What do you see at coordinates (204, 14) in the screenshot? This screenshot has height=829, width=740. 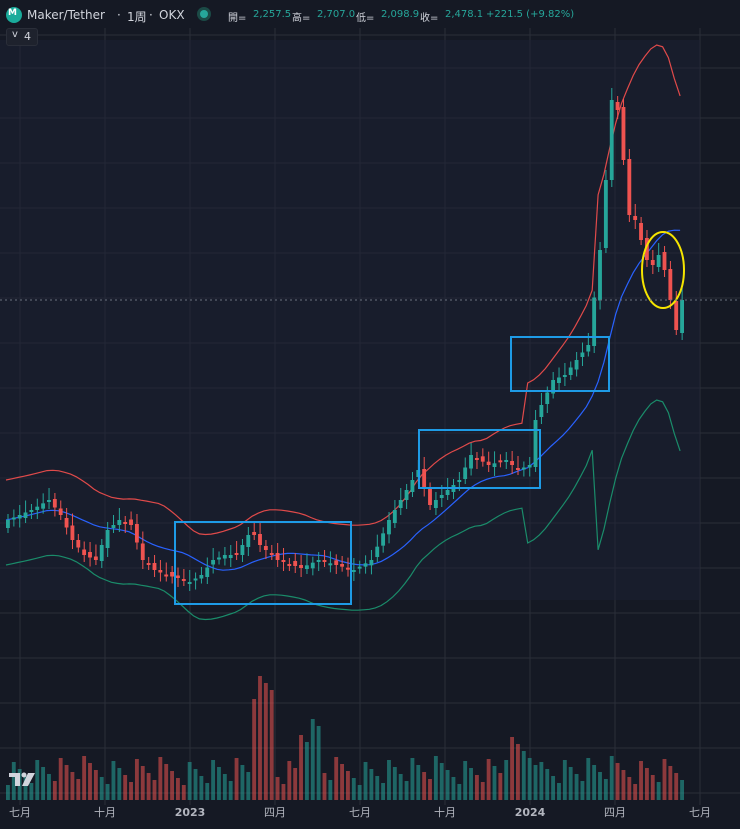 I see `market-status-icon` at bounding box center [204, 14].